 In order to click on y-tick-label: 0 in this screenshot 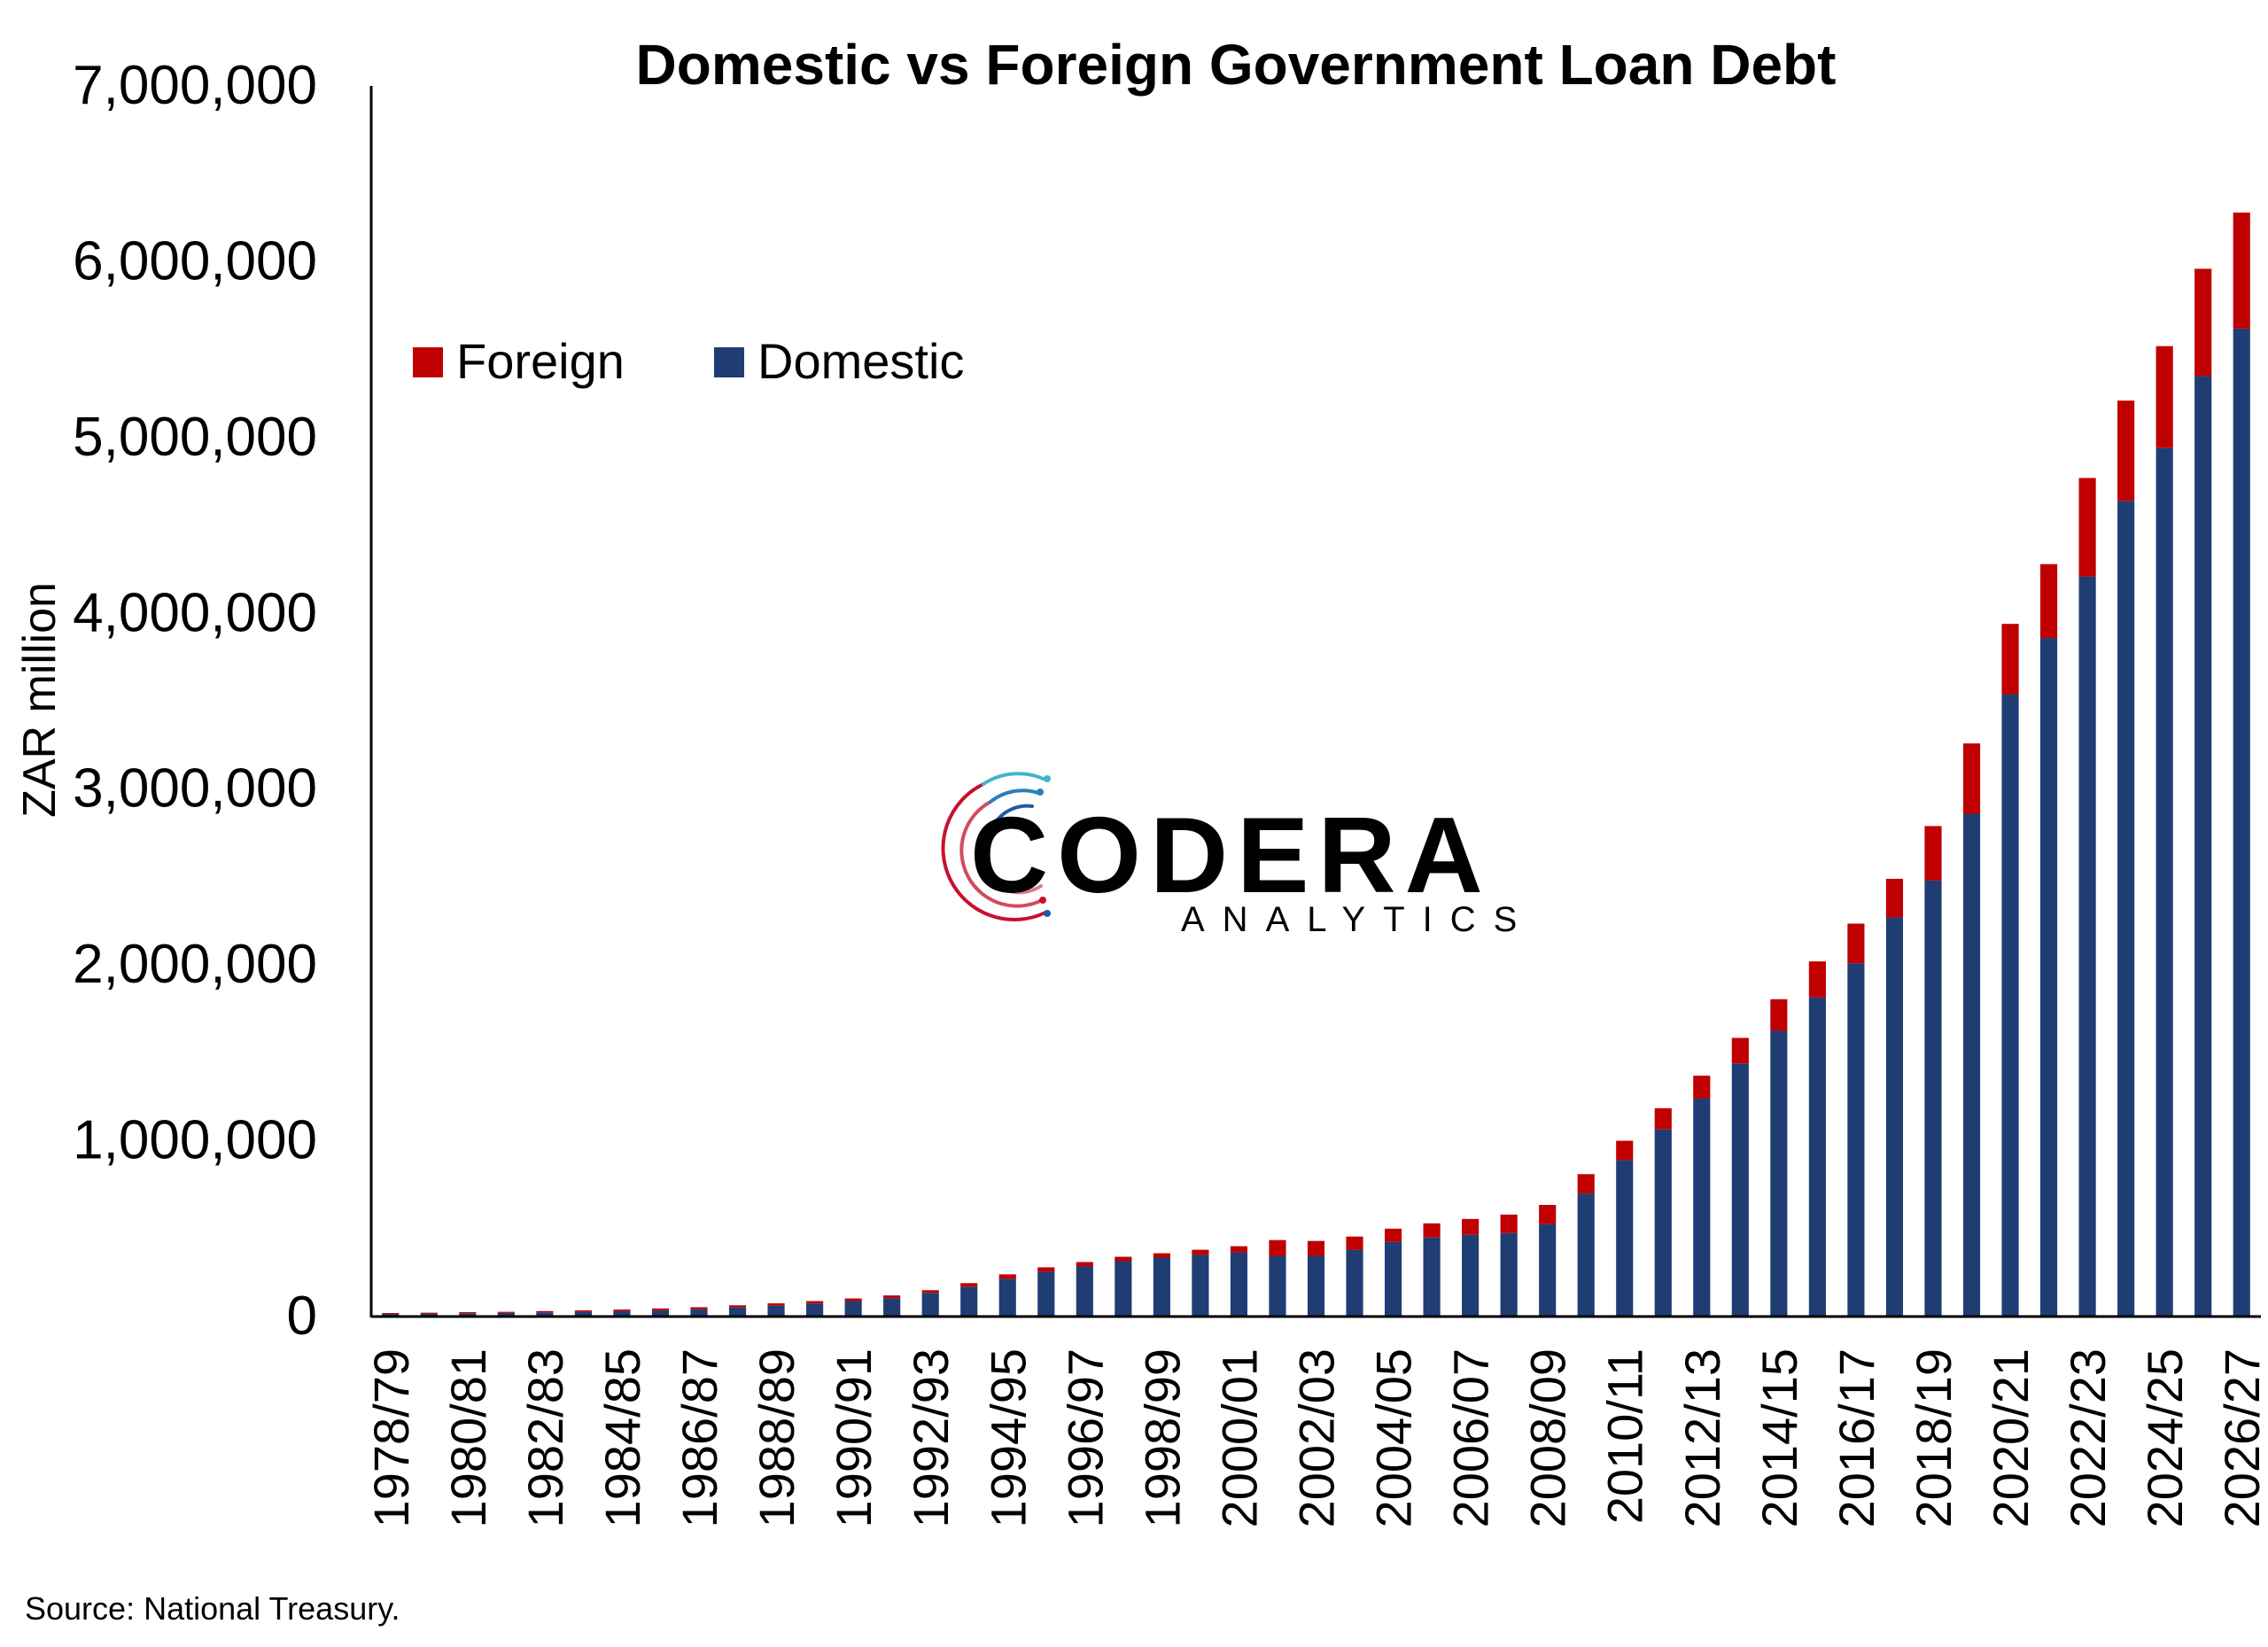, I will do `click(302, 1316)`.